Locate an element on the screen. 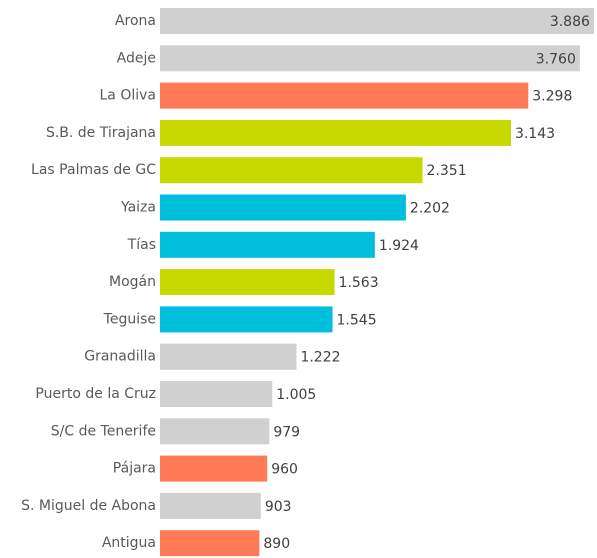 The width and height of the screenshot is (597, 558). category-label: Granadilla is located at coordinates (120, 357).